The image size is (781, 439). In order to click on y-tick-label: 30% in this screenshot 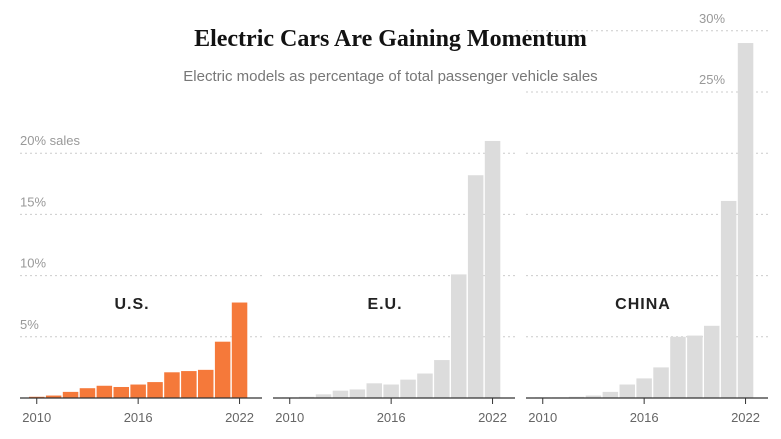, I will do `click(712, 18)`.